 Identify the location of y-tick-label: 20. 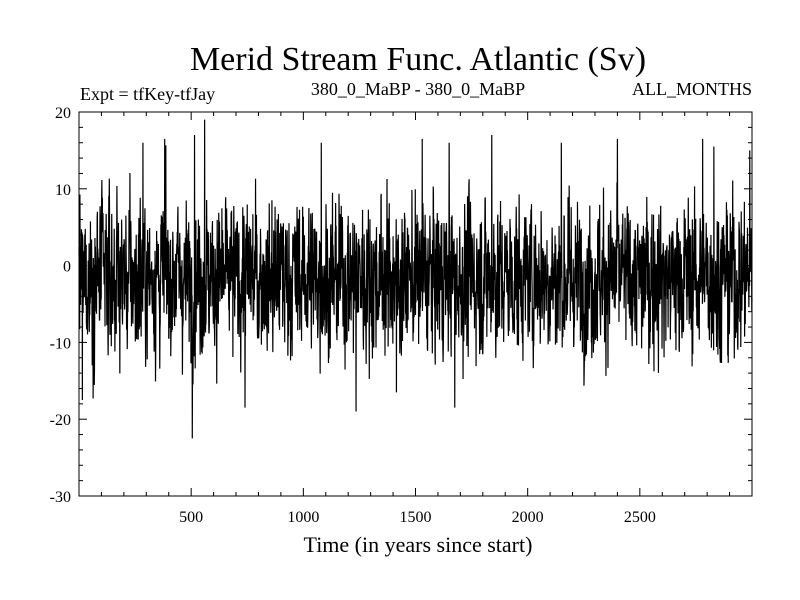
(63, 113).